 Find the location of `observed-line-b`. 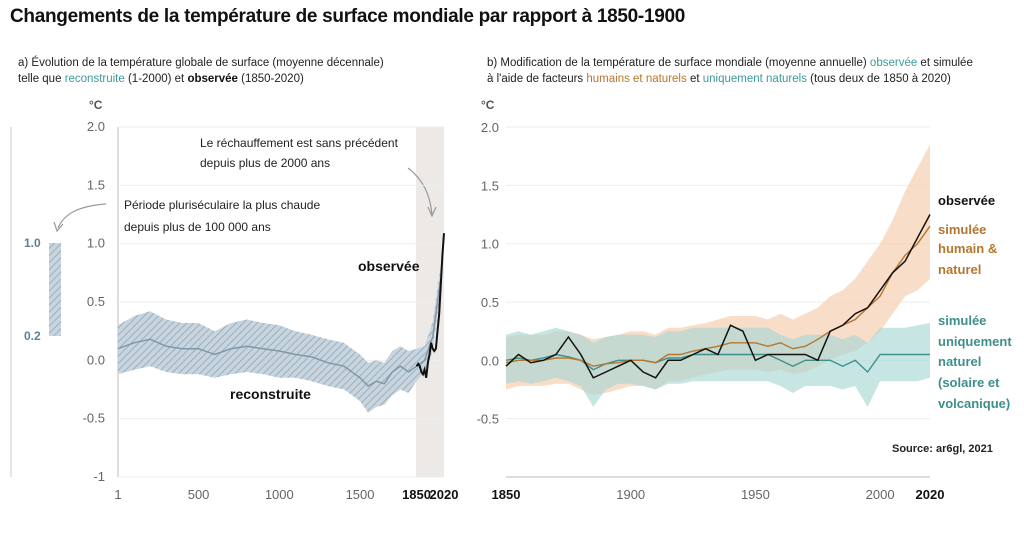

observed-line-b is located at coordinates (718, 296).